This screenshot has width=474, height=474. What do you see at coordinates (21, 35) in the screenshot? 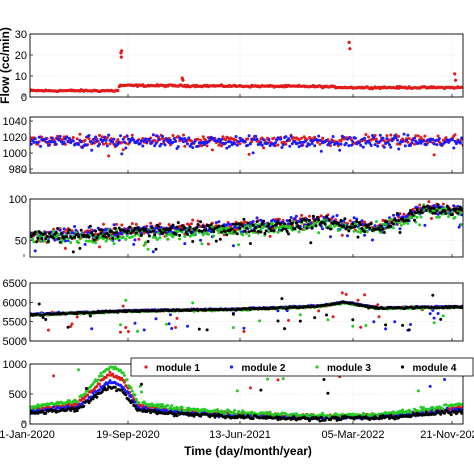
I see `y-tick-label: 30` at bounding box center [21, 35].